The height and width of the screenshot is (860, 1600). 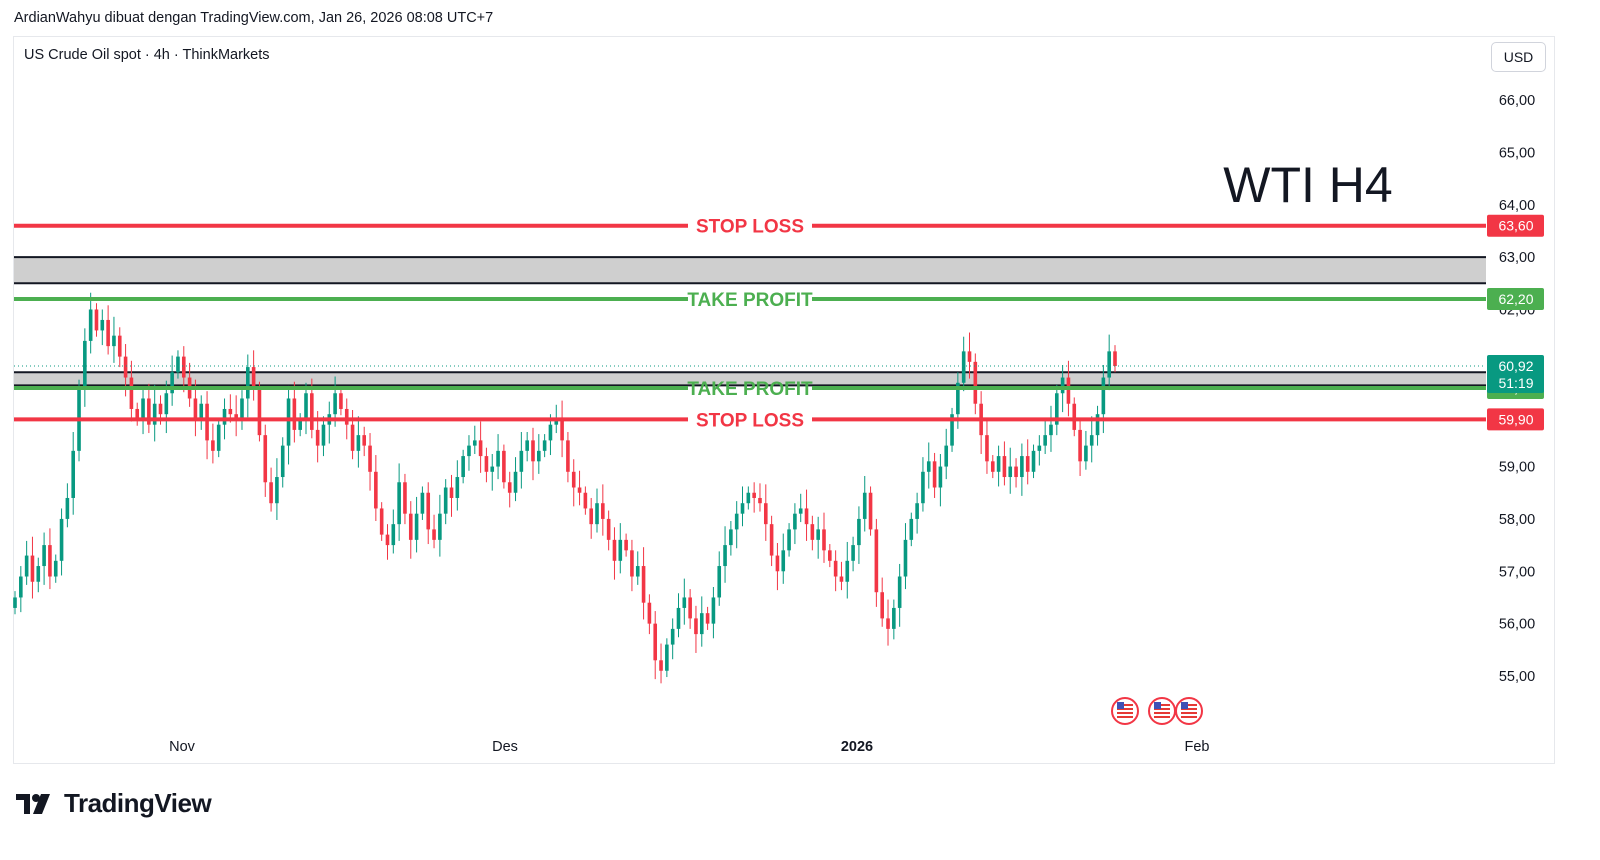 I want to click on price-zones, so click(x=750, y=321).